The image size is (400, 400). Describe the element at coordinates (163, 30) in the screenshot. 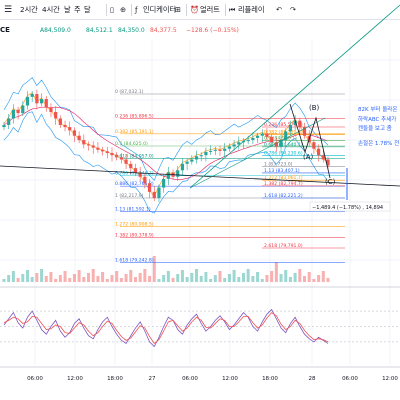

I see `close-value: 84,377.5` at that location.